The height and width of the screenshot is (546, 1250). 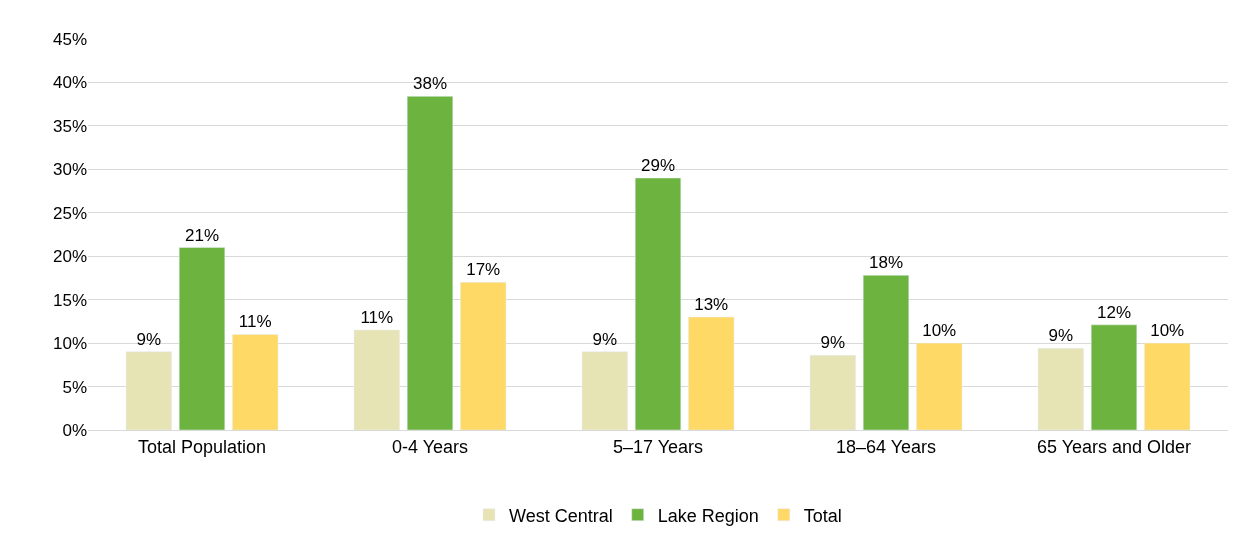 I want to click on y-tick-label: 0%, so click(x=74, y=430).